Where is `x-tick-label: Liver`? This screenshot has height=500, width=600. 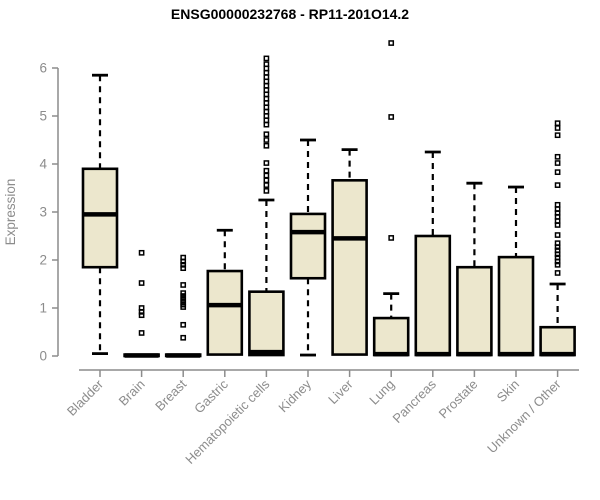 x-tick-label: Liver is located at coordinates (340, 391).